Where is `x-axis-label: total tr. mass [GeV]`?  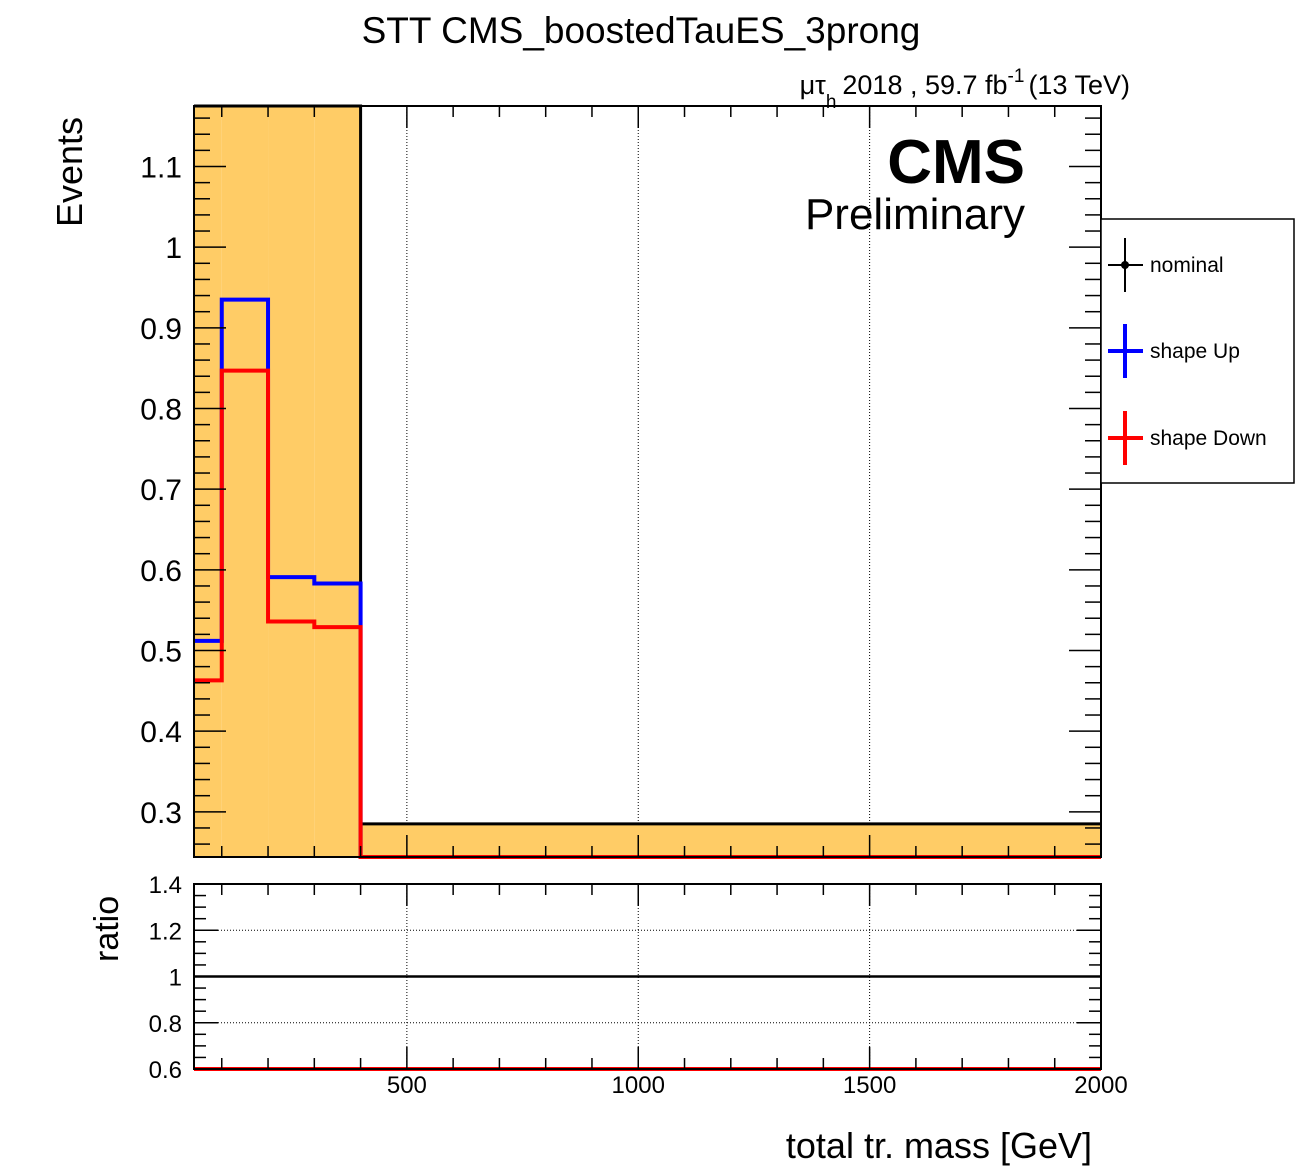 x-axis-label: total tr. mass [GeV] is located at coordinates (939, 1145).